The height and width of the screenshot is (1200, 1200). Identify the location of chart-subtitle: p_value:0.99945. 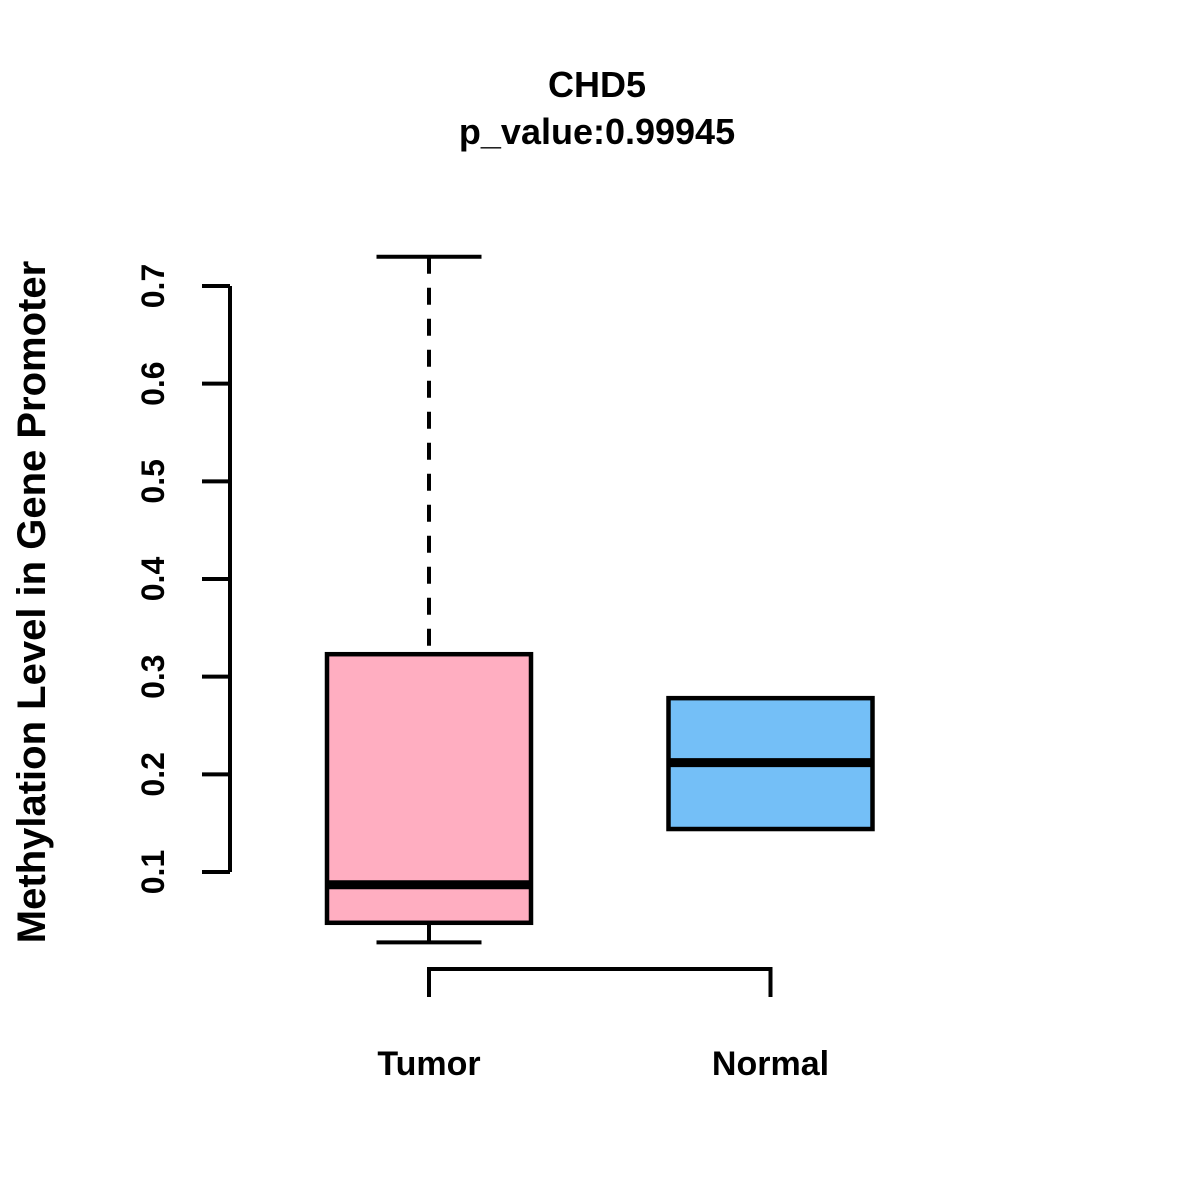
(597, 131).